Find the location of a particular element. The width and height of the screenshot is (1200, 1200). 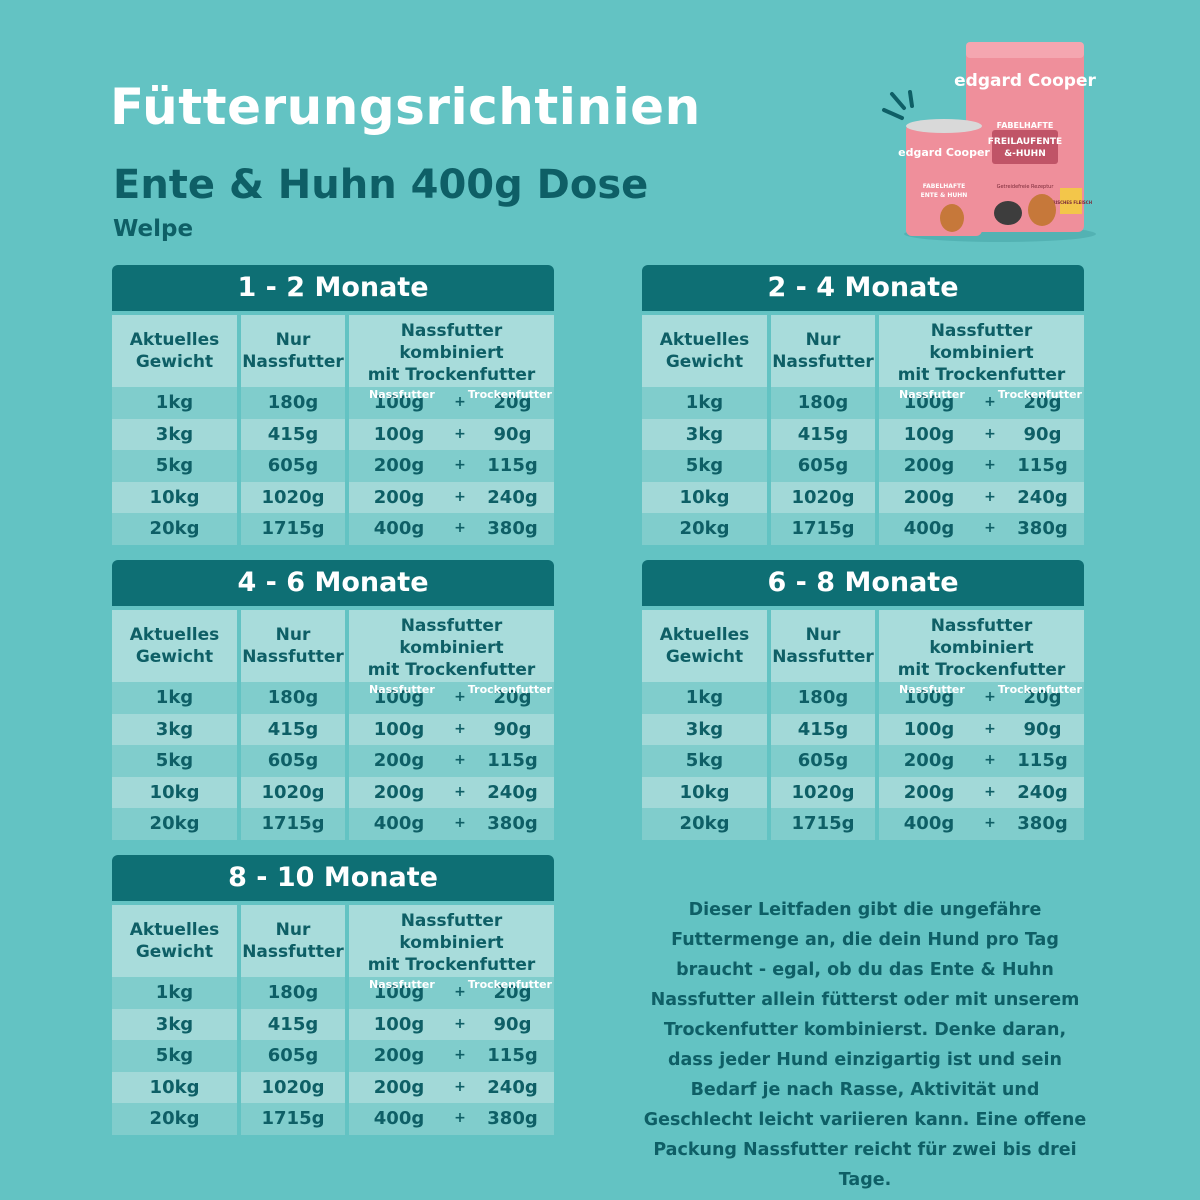

bag-badge: FRISCHES FLEISCH is located at coordinates (1071, 202).